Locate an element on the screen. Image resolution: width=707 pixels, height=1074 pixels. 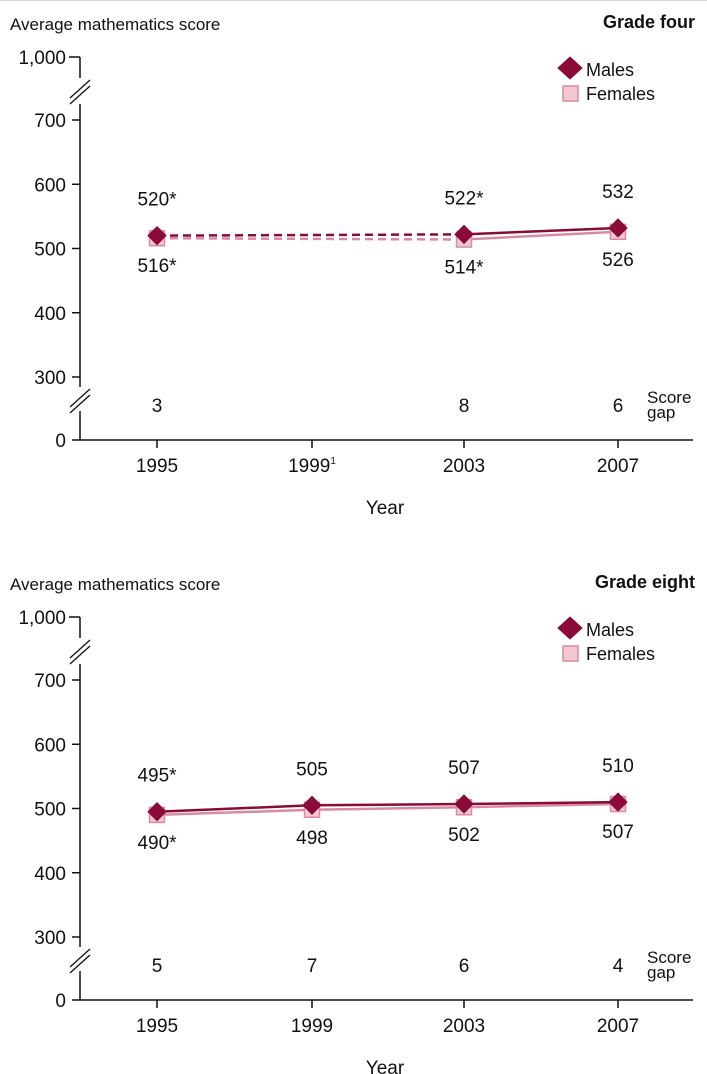
males-value-label: 510 is located at coordinates (618, 766).